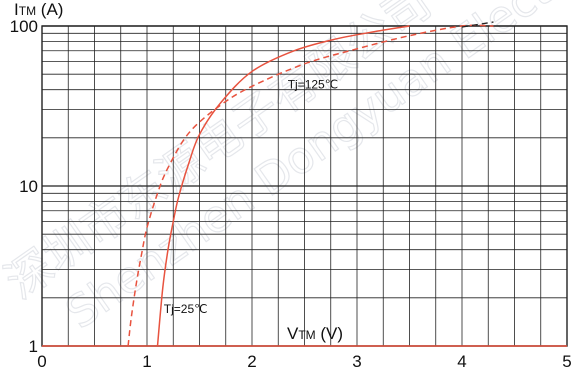  I want to click on x-axis-label-sub: TM, so click(306, 335).